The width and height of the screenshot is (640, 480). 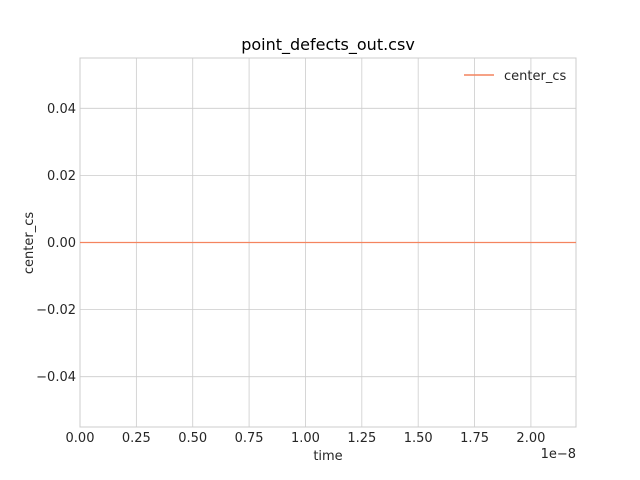 What do you see at coordinates (249, 438) in the screenshot?
I see `x-tick-label: 0.75` at bounding box center [249, 438].